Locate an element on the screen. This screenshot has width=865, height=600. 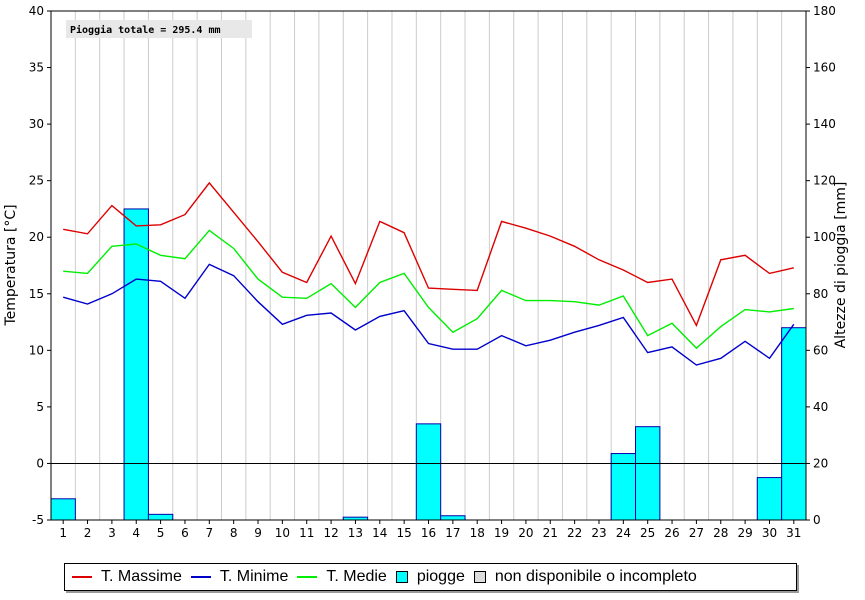
x-tick-label: 26 is located at coordinates (671, 533).